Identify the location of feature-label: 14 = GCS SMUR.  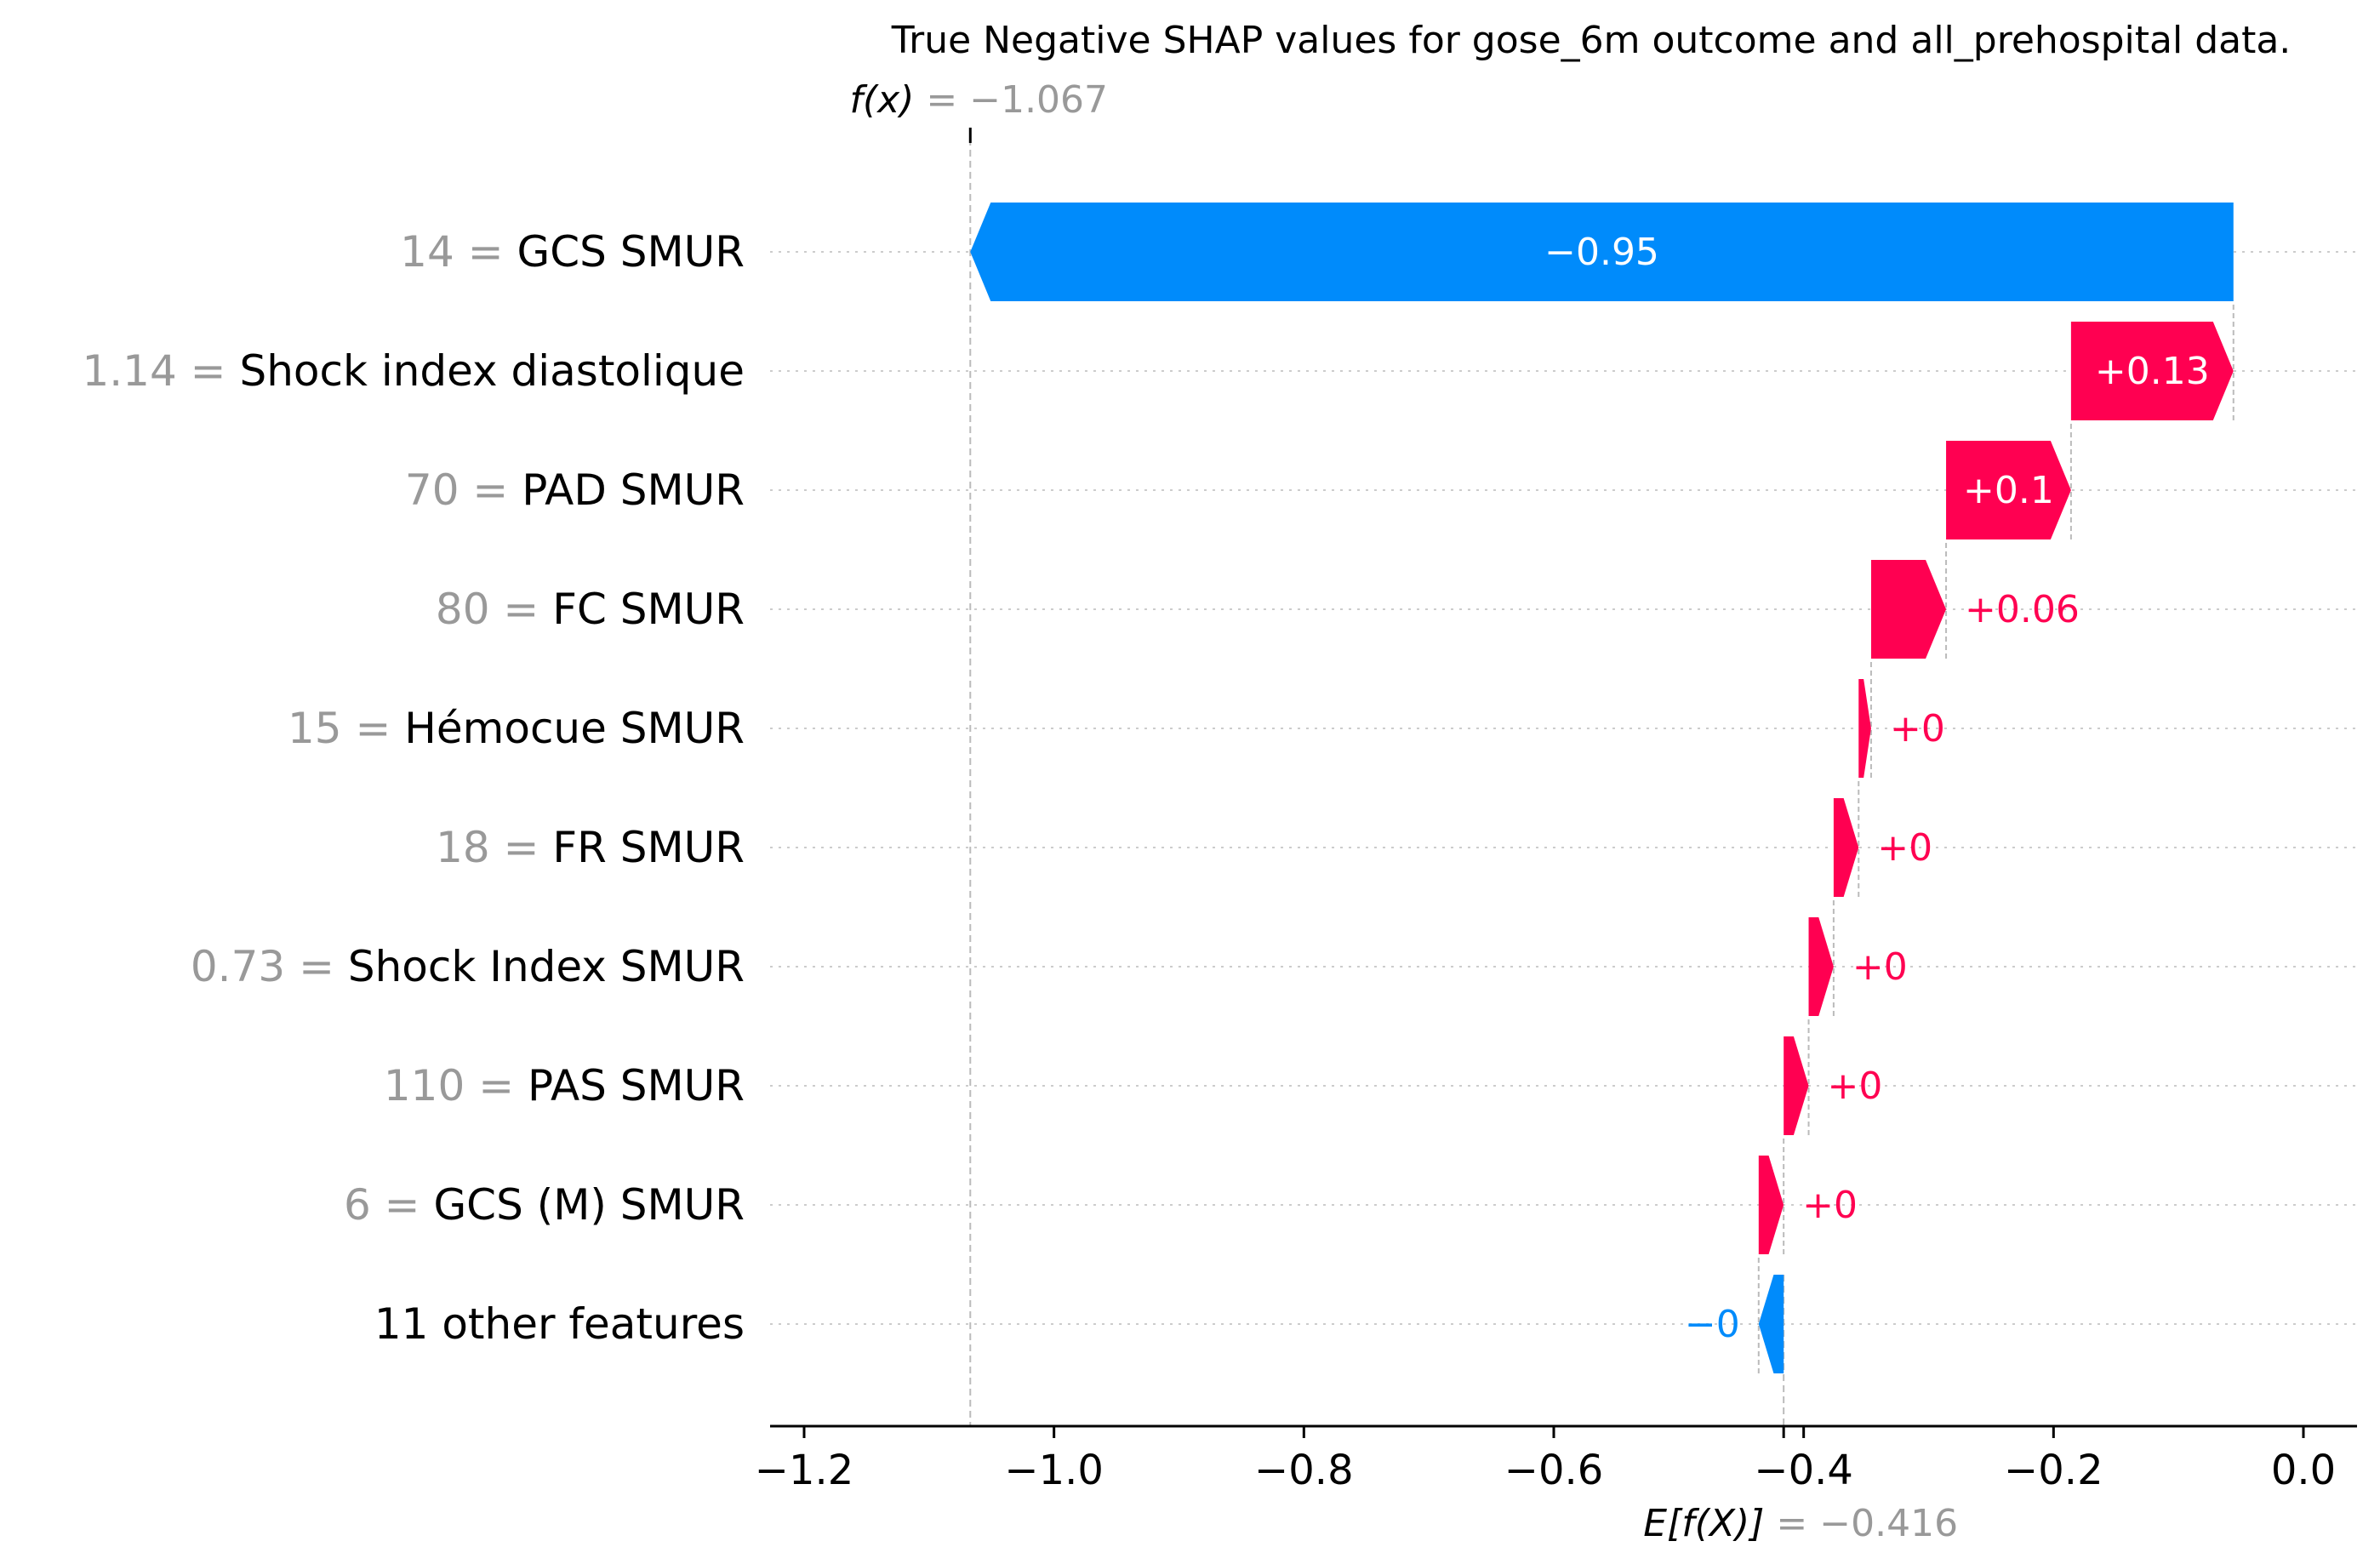
(572, 252).